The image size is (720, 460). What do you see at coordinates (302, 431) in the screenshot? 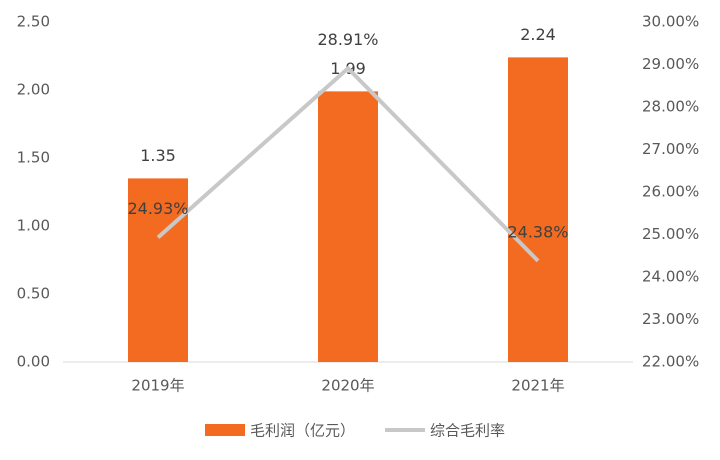
I see `legend-label: 毛利润（亿元）` at bounding box center [302, 431].